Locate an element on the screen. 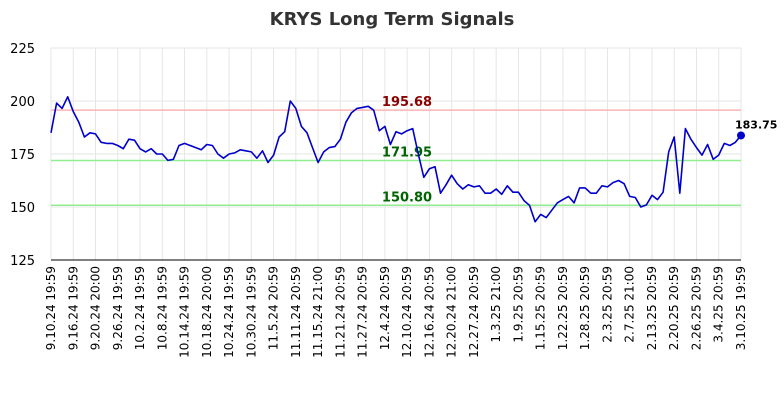 The width and height of the screenshot is (784, 400). x-tick-label: 2.3.25 20:59 is located at coordinates (607, 304).